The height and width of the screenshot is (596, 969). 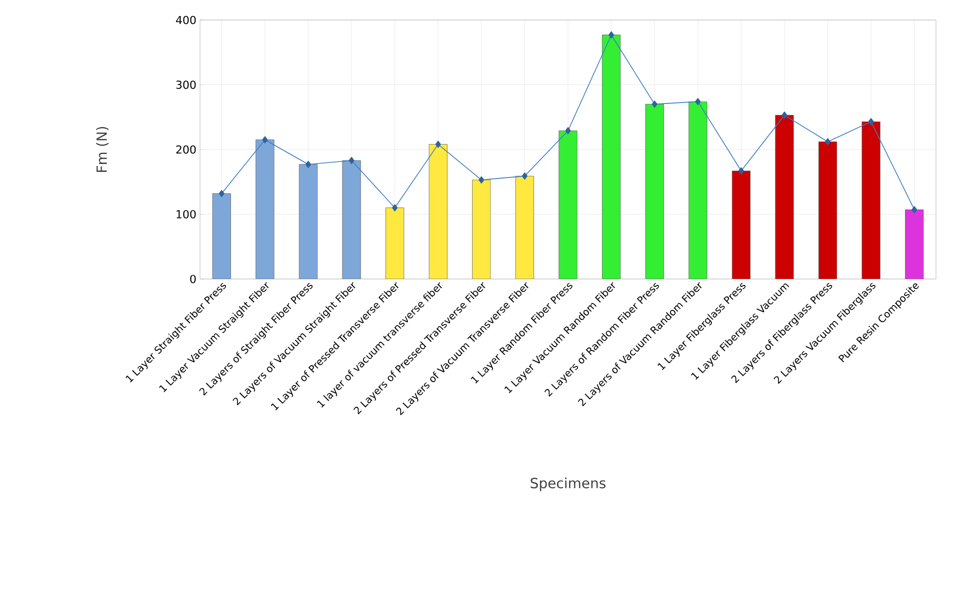 I want to click on y-tick-label: 0, so click(x=193, y=279).